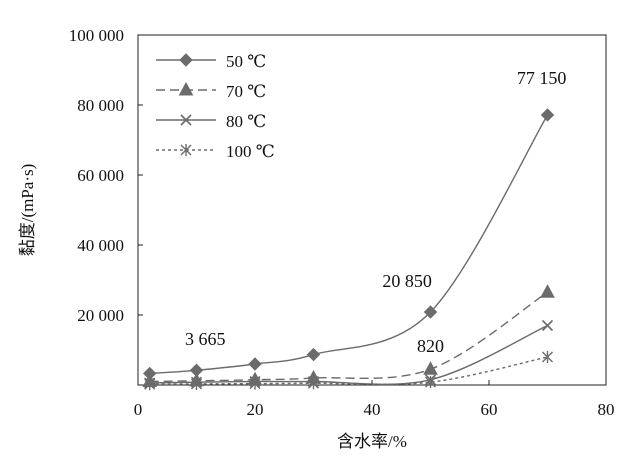 The image size is (640, 460). I want to click on data-label: 3 665, so click(205, 339).